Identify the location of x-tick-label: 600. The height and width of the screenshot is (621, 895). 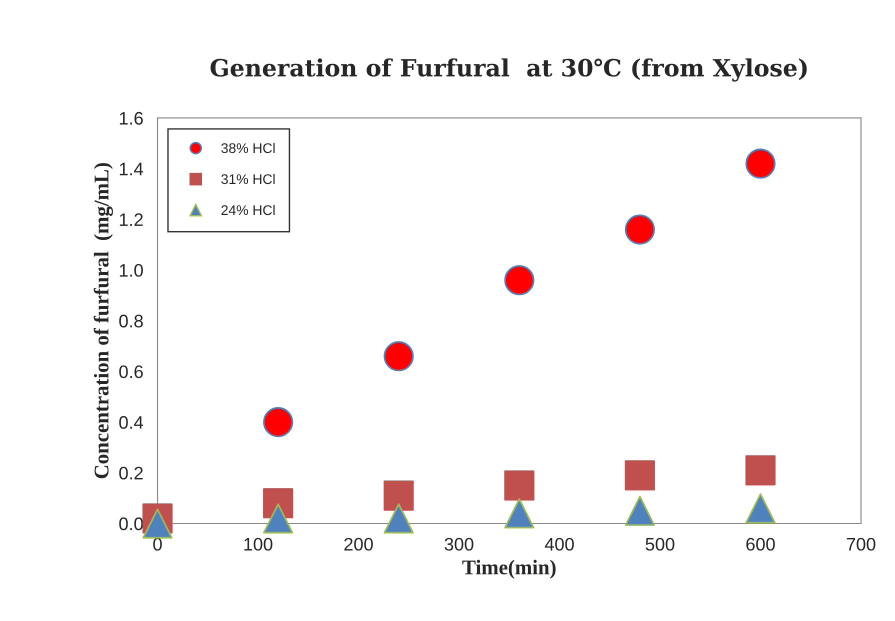
(760, 544).